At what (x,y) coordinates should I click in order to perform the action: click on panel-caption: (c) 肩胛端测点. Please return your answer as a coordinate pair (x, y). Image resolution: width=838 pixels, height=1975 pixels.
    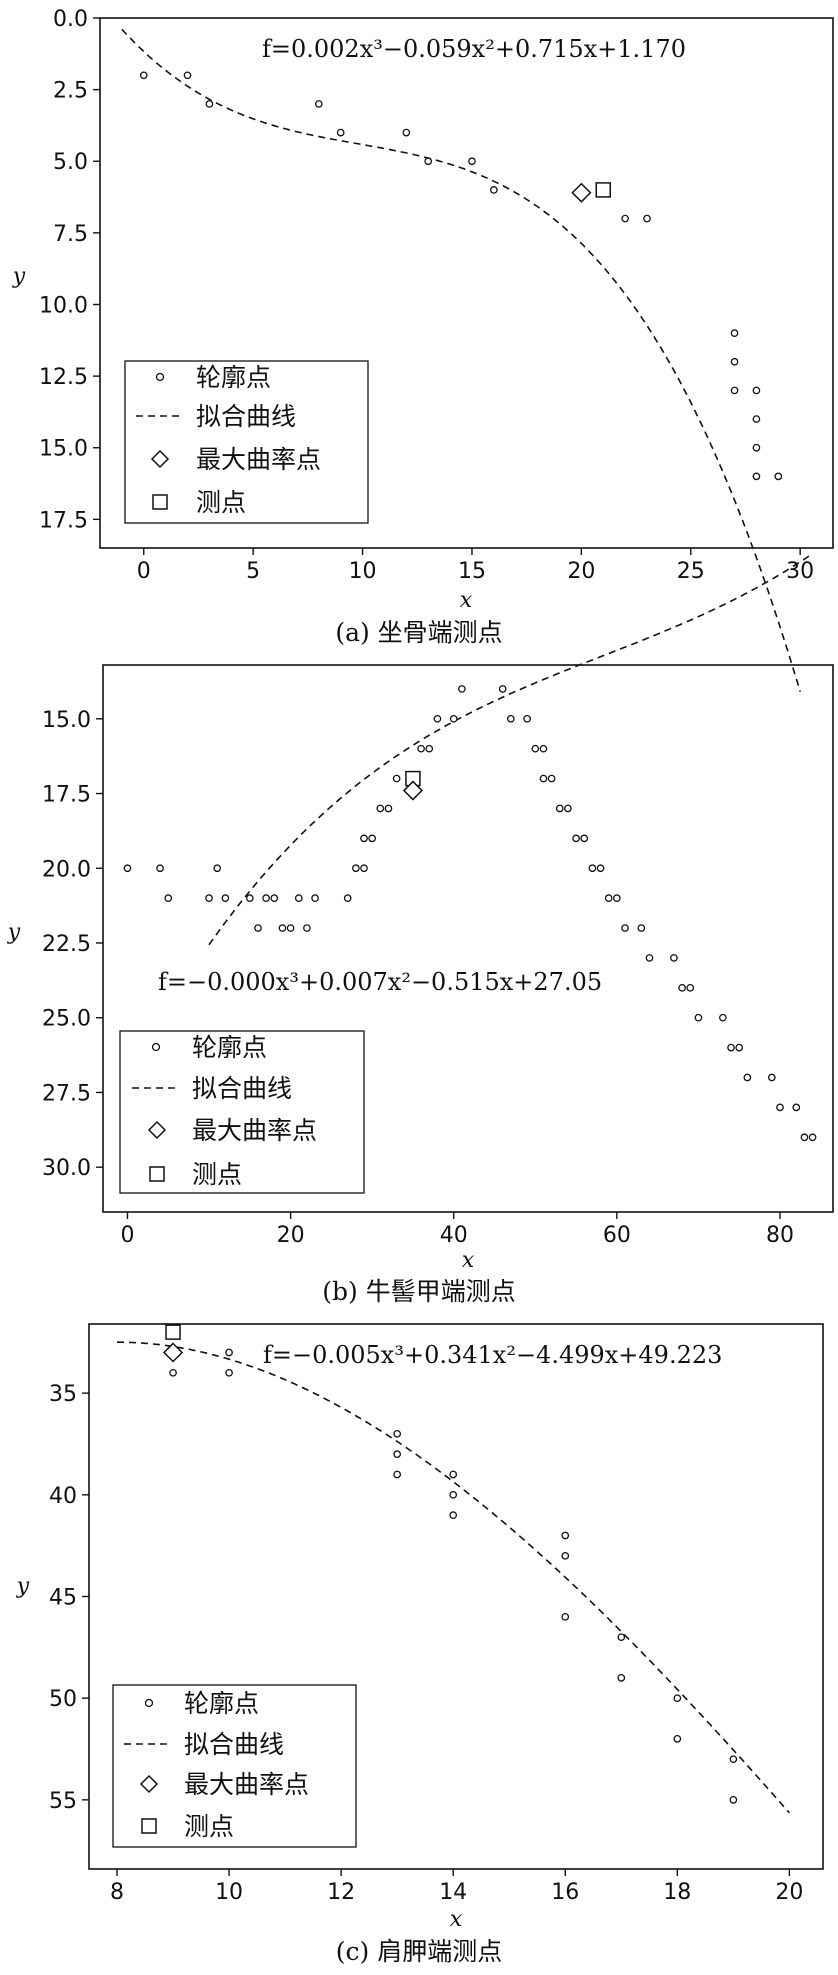
    Looking at the image, I should click on (419, 1951).